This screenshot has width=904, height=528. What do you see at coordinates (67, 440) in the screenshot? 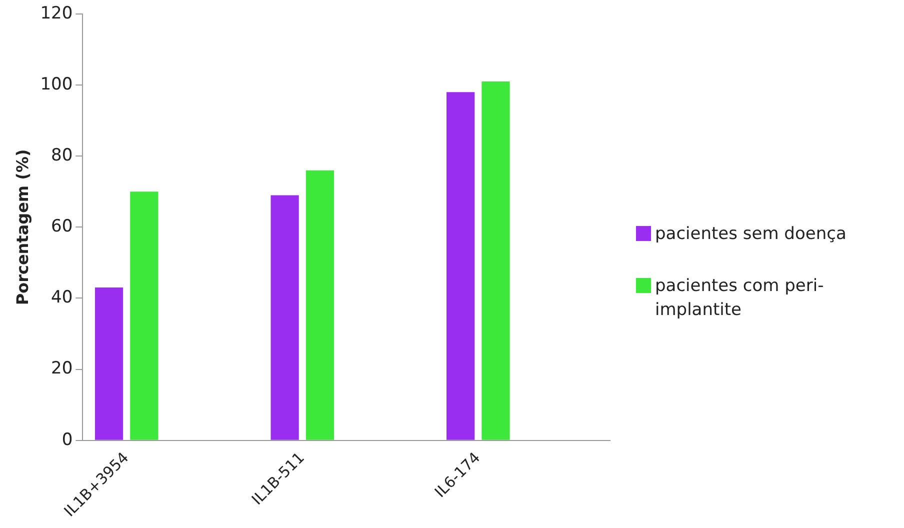
I see `y-tick-label: 0` at bounding box center [67, 440].